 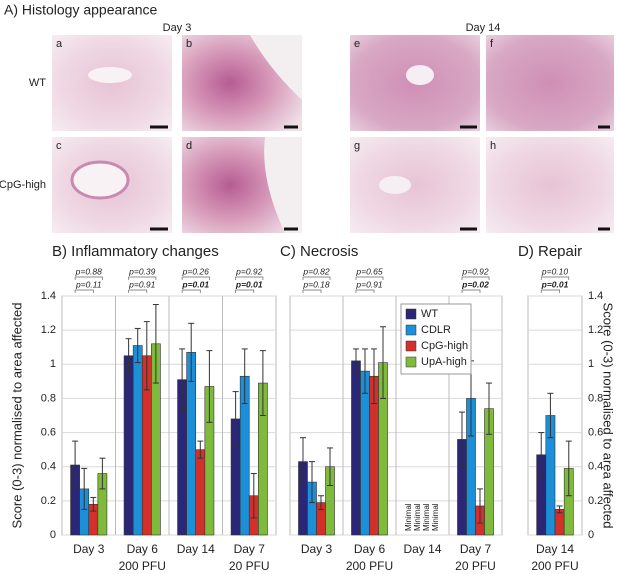 I want to click on panel-letter: a, so click(x=59, y=44).